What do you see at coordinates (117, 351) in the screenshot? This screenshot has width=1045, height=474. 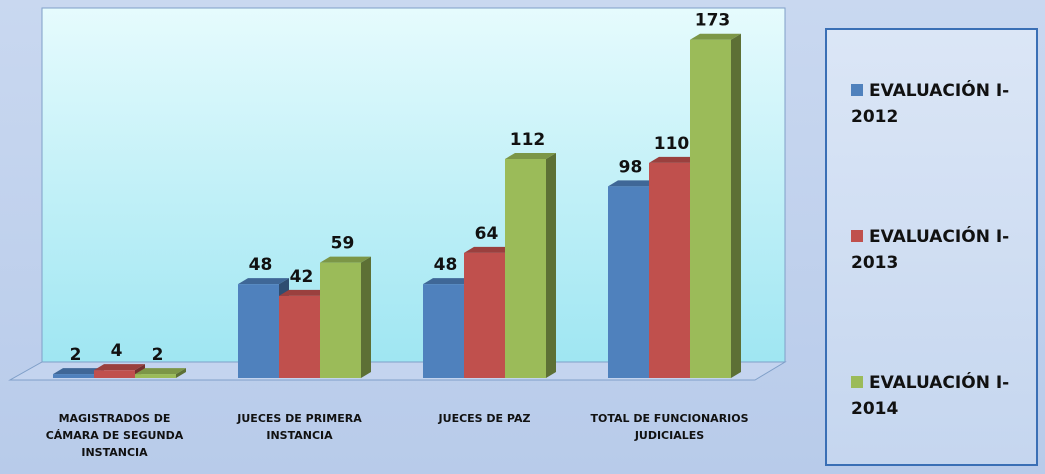 I see `data-label: 4` at bounding box center [117, 351].